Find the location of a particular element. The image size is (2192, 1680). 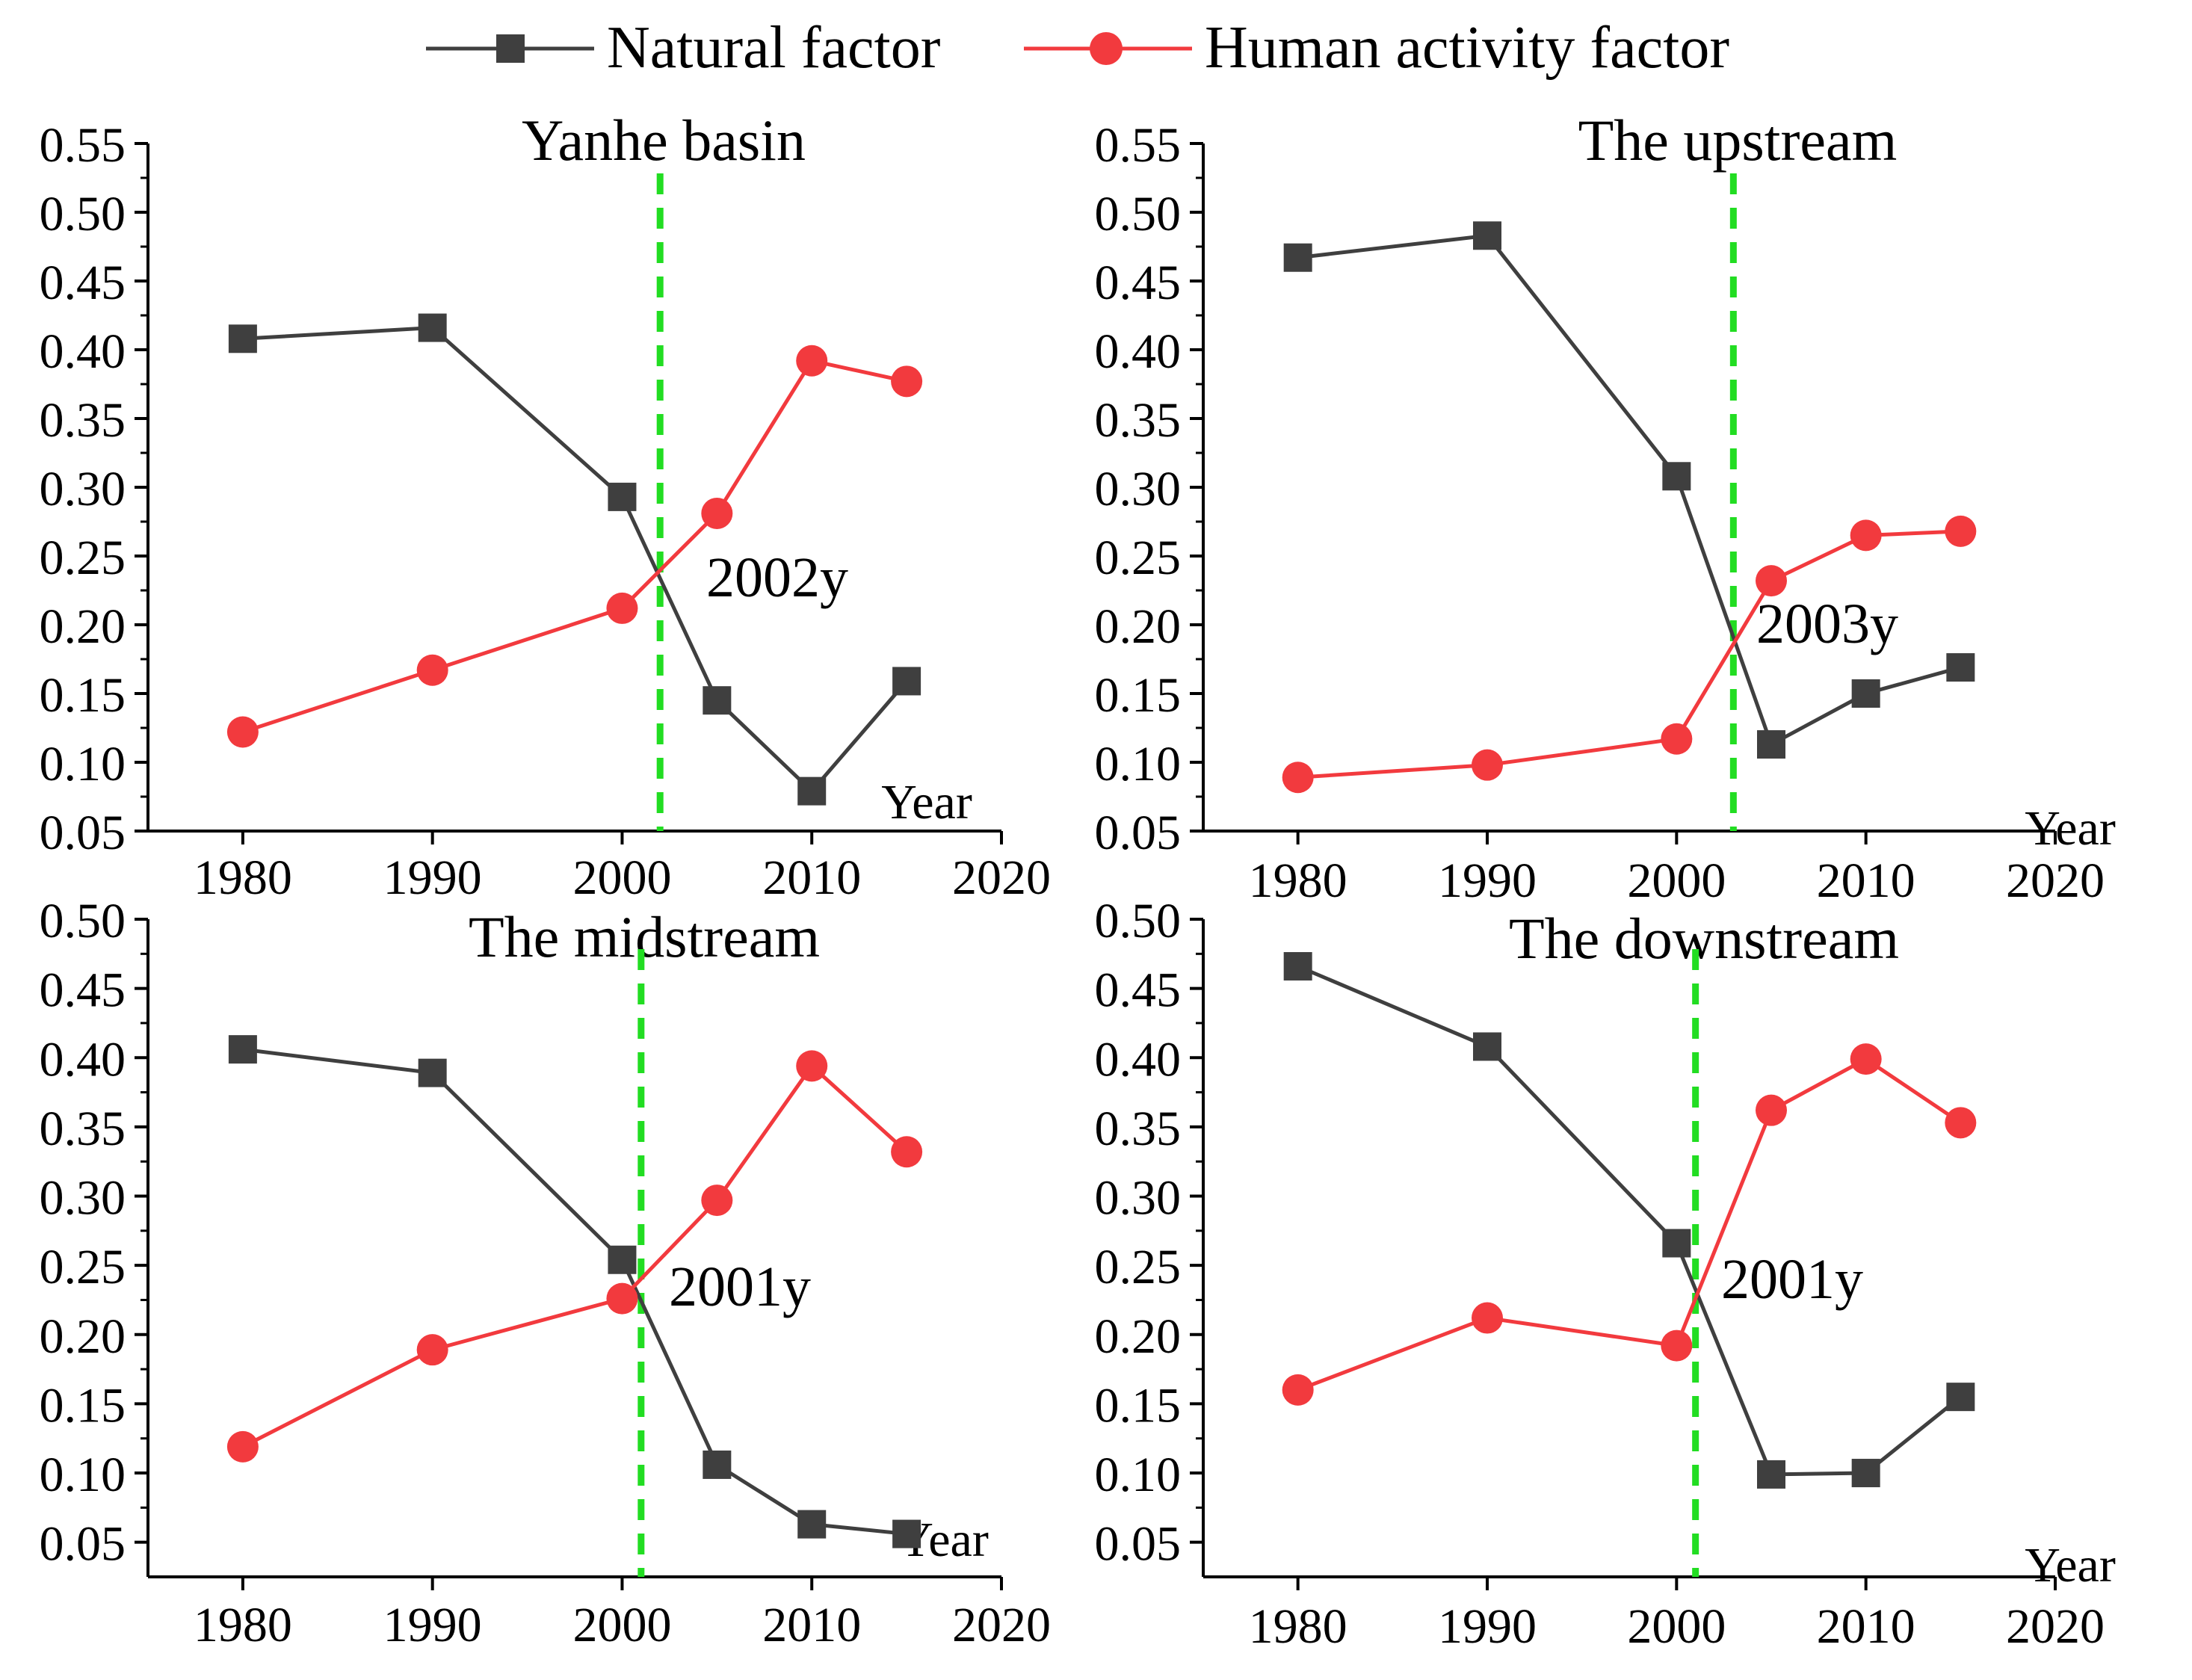

threshold-annotation: 2002y is located at coordinates (777, 577).